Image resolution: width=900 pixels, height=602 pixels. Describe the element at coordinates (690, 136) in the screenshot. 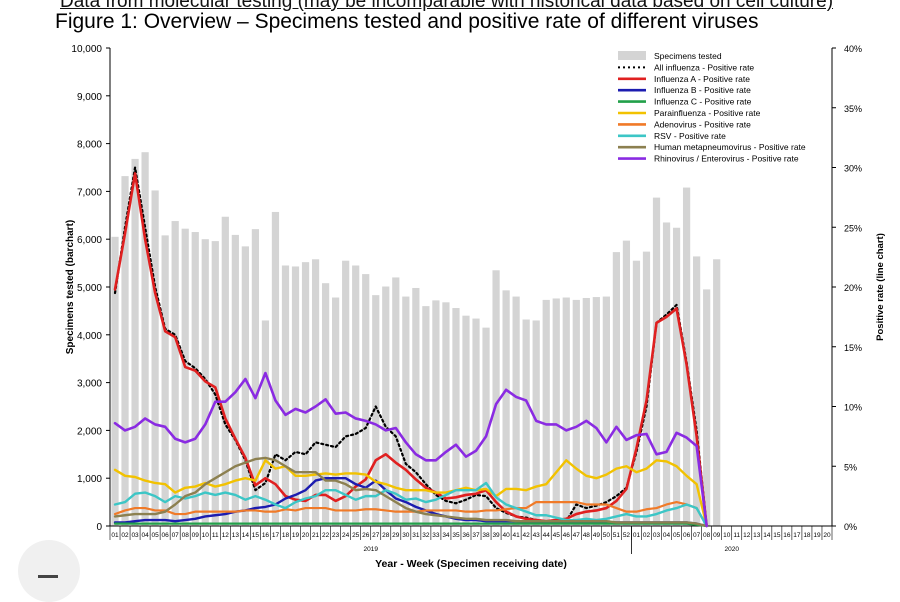

I see `legend-label-6: RSV - Positive rate` at that location.